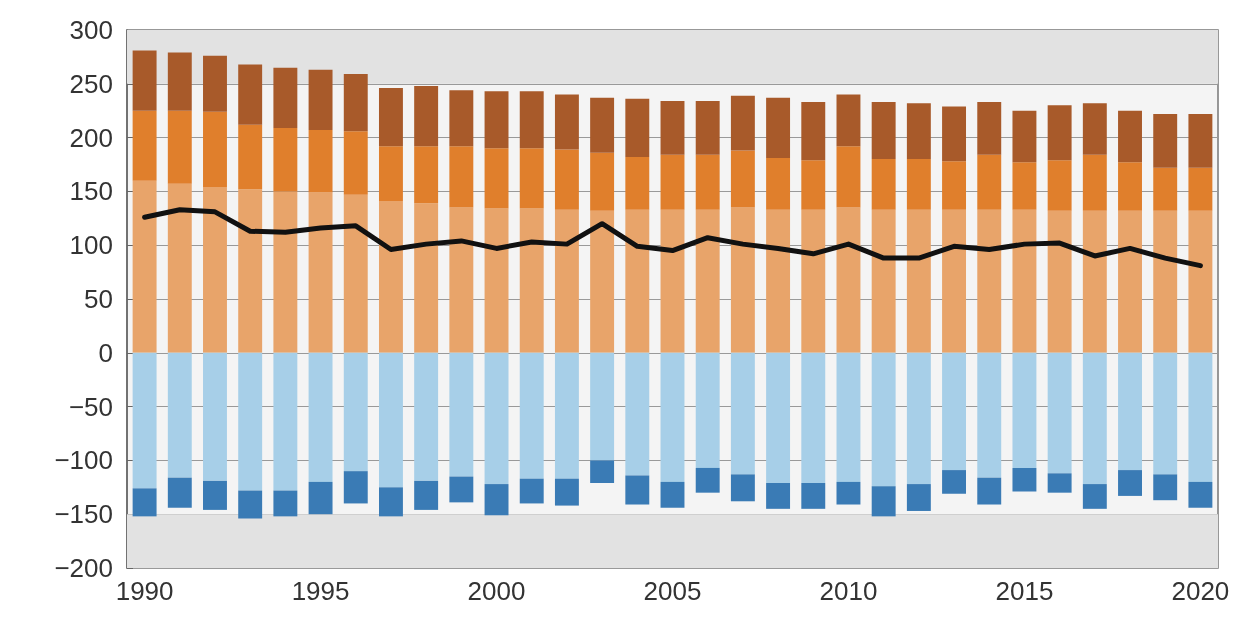  Describe the element at coordinates (91, 245) in the screenshot. I see `y-tick-label: 100` at that location.